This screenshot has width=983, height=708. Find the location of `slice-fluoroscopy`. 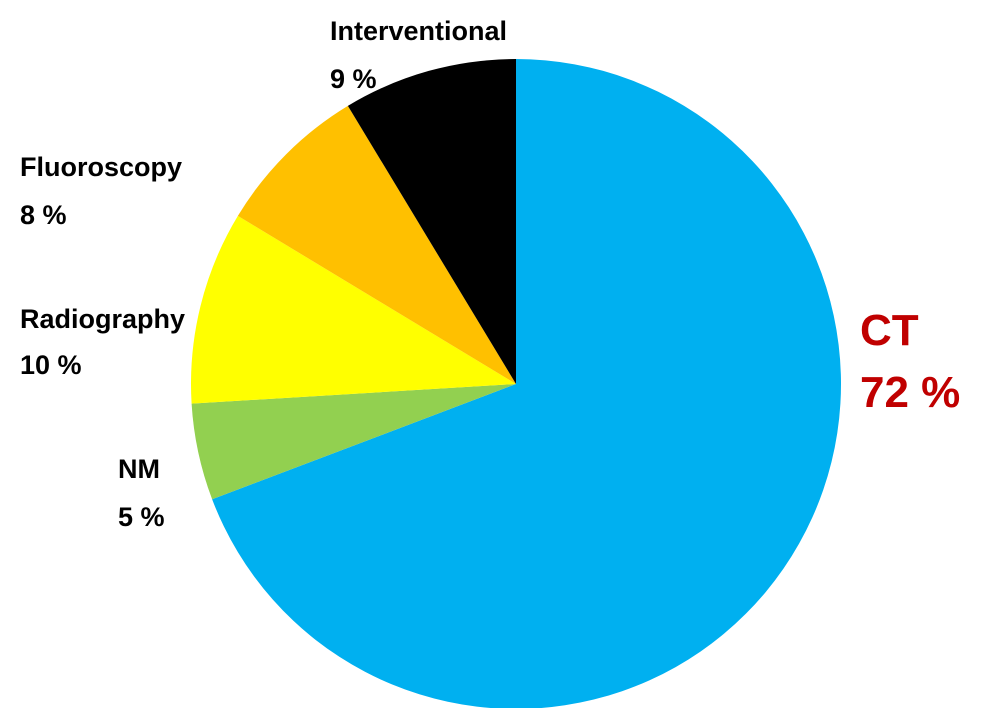

slice-fluoroscopy is located at coordinates (376, 245).